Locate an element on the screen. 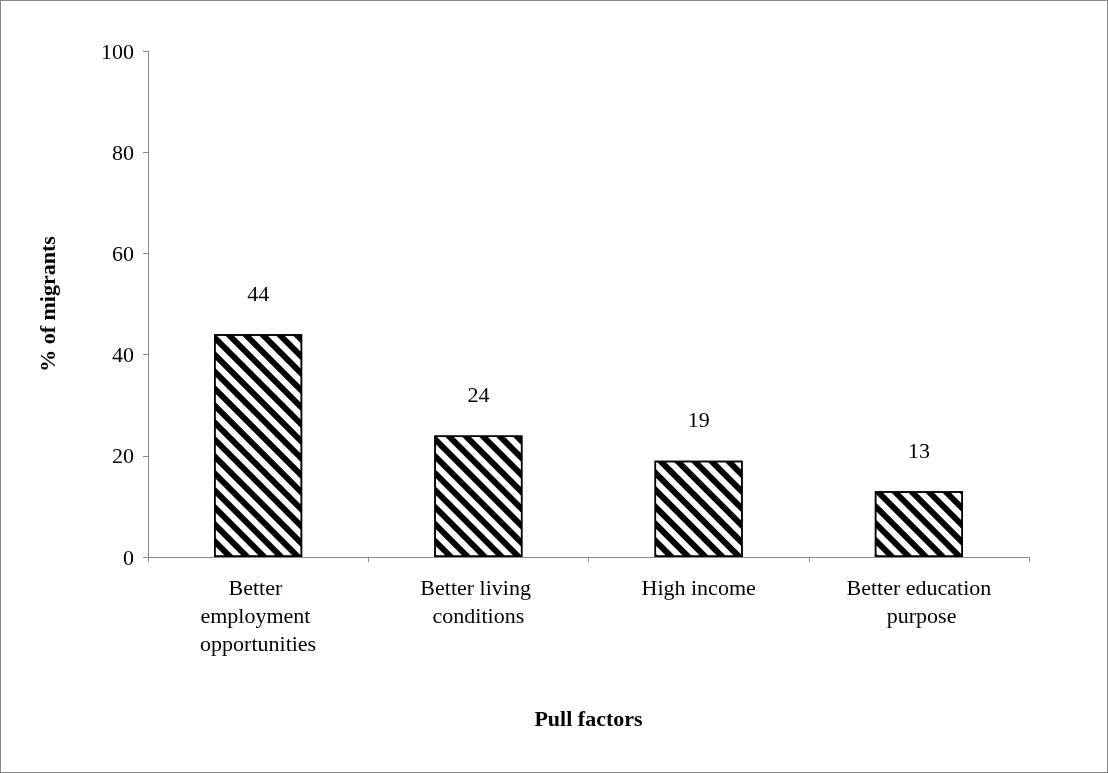 This screenshot has width=1108, height=773. data-label: 24 is located at coordinates (478, 395).